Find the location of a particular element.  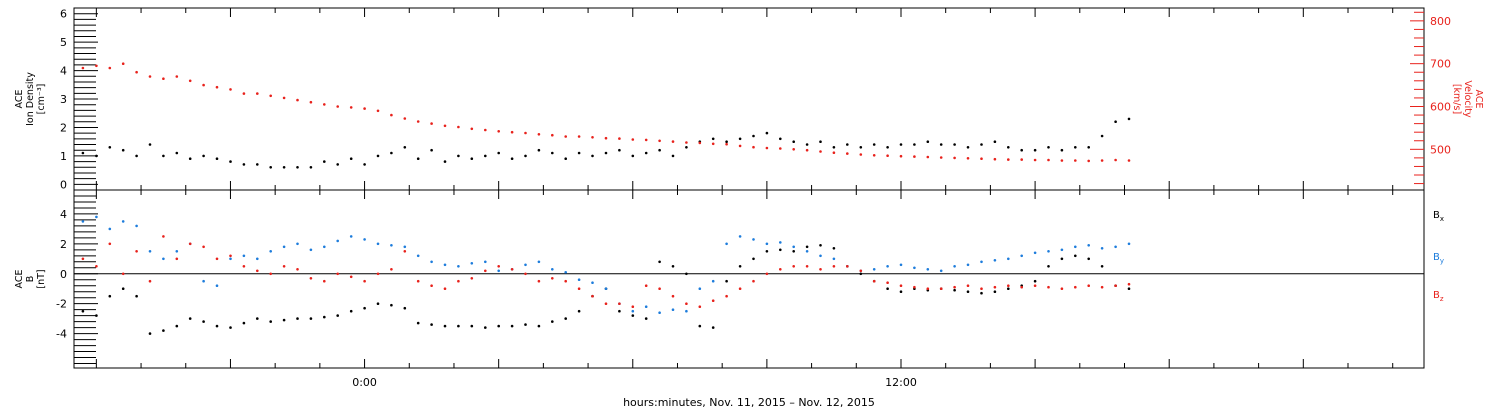

plasma-y-tick-label: 1 is located at coordinates (63, 156).